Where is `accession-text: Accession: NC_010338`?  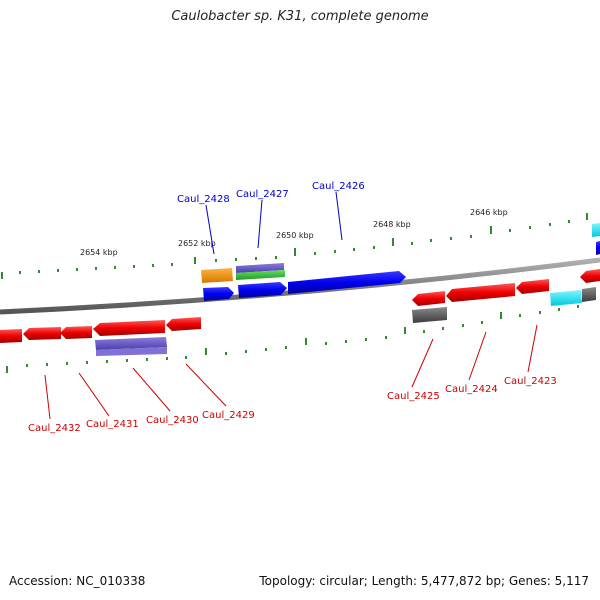
accession-text: Accession: NC_010338 is located at coordinates (77, 581).